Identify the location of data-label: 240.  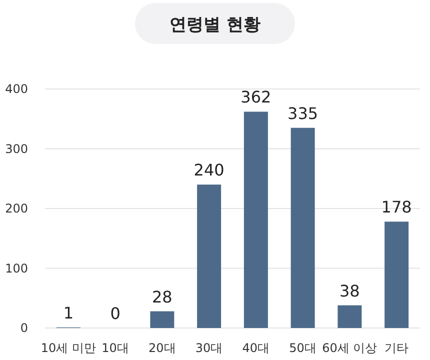
(209, 170).